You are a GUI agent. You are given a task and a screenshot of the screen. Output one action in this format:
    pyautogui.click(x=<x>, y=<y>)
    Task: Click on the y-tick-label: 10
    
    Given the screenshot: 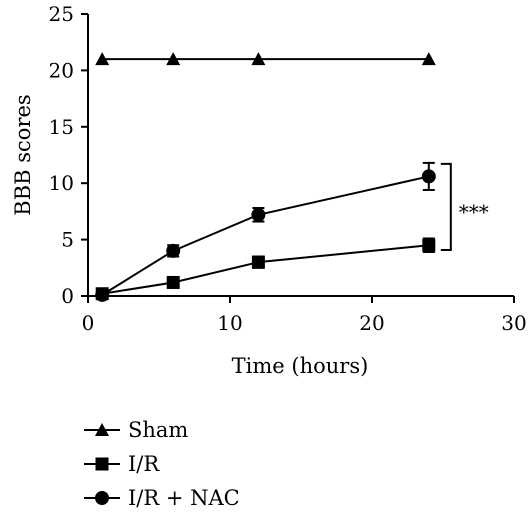 What is the action you would take?
    pyautogui.click(x=61, y=183)
    